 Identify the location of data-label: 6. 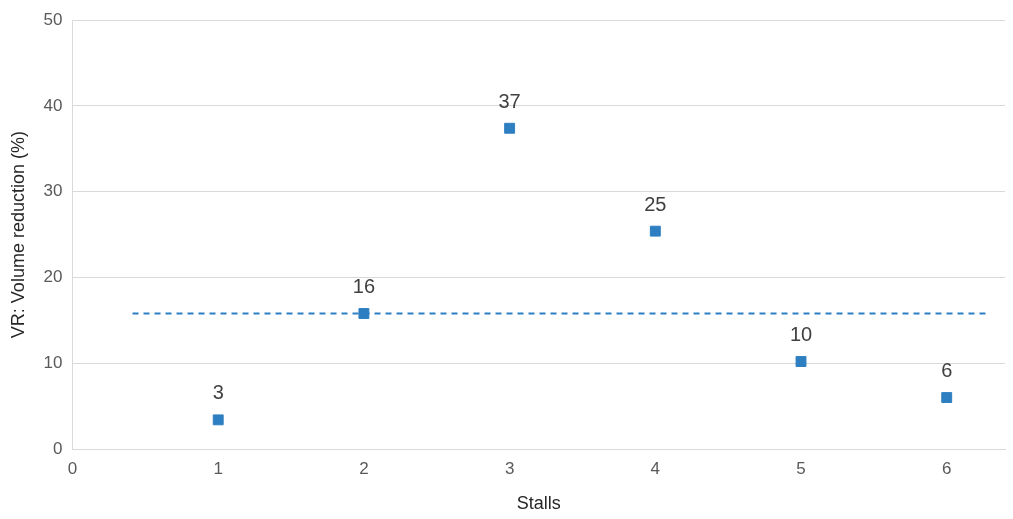
(947, 370).